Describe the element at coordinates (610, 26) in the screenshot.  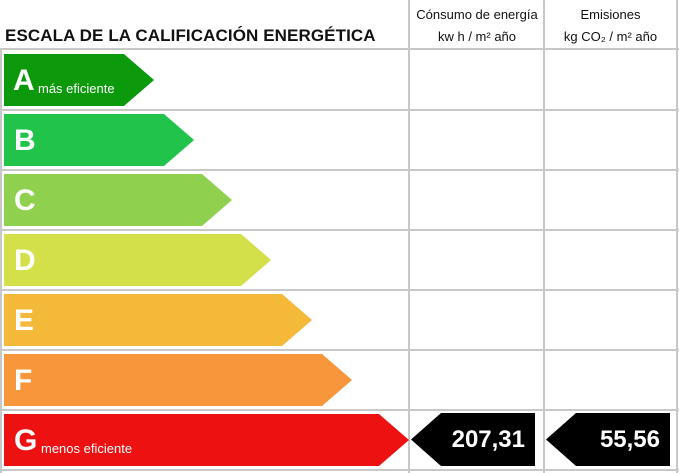
I see `column-header-emisiones: Emisiones kg CO₂ / m² año` at that location.